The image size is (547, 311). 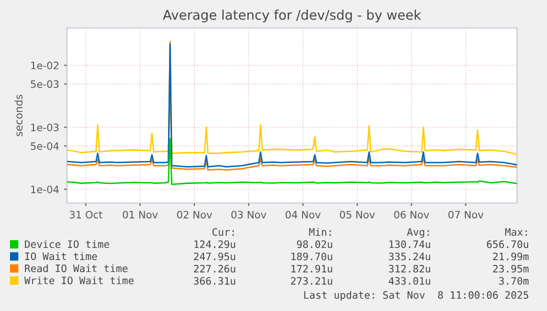 I want to click on legend-label: Read IO Wait time, so click(x=76, y=268).